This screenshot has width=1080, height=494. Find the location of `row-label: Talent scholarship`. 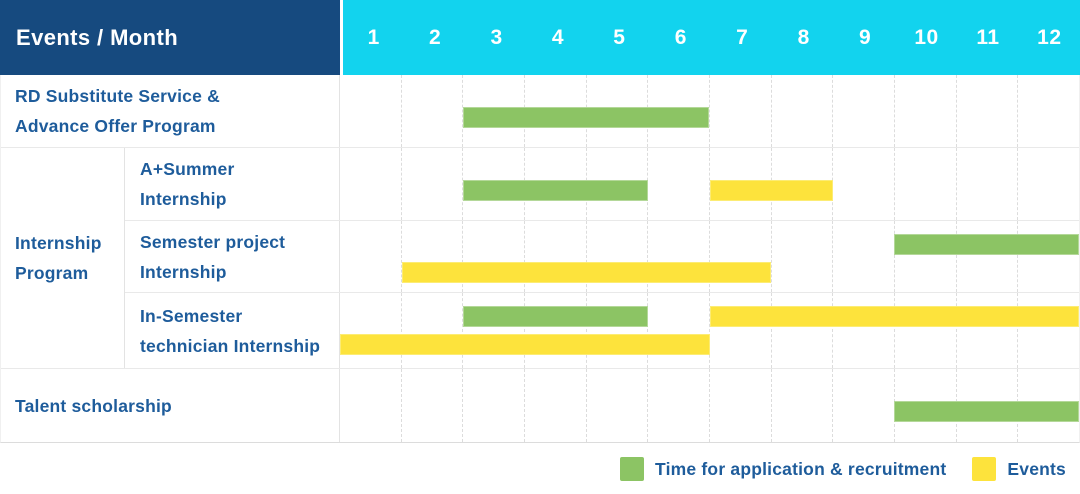

row-label: Talent scholarship is located at coordinates (170, 405).